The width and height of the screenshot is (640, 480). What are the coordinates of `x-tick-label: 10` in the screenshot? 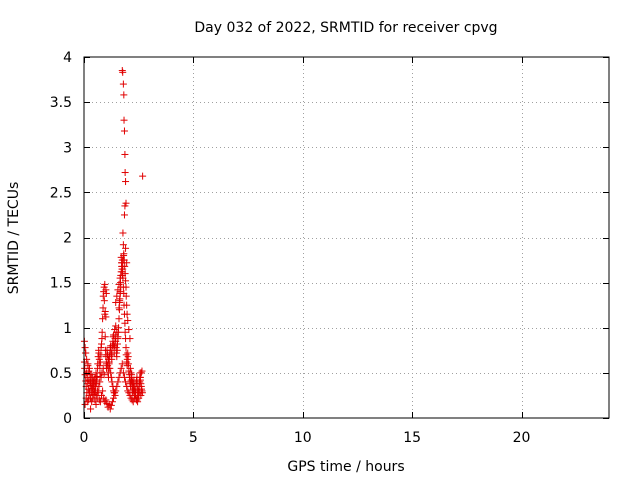 It's located at (303, 438).